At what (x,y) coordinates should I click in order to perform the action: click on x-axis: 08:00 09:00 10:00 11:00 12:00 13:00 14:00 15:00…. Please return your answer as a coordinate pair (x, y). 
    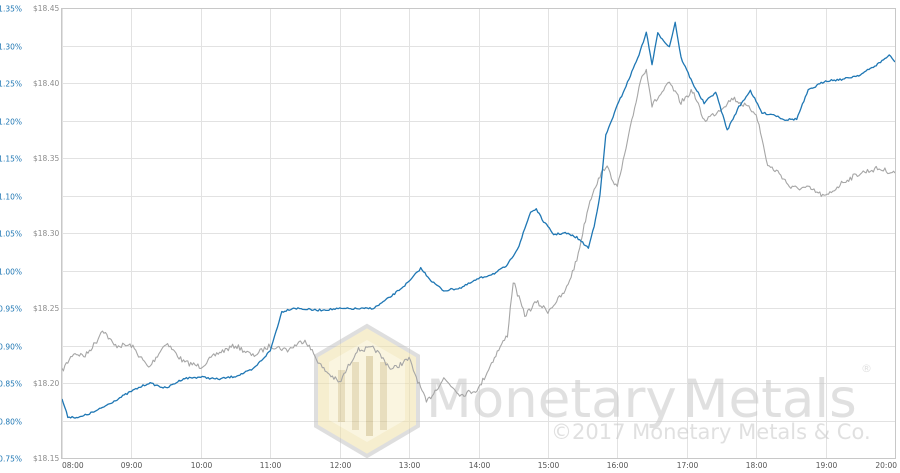
    Looking at the image, I should click on (479, 465).